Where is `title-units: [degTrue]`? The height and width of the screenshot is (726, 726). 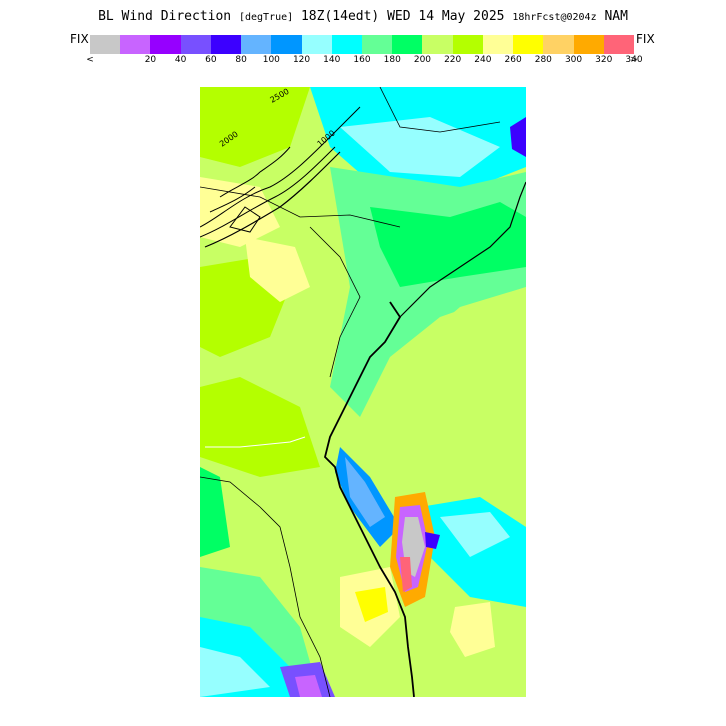
title-units: [degTrue] is located at coordinates (266, 17).